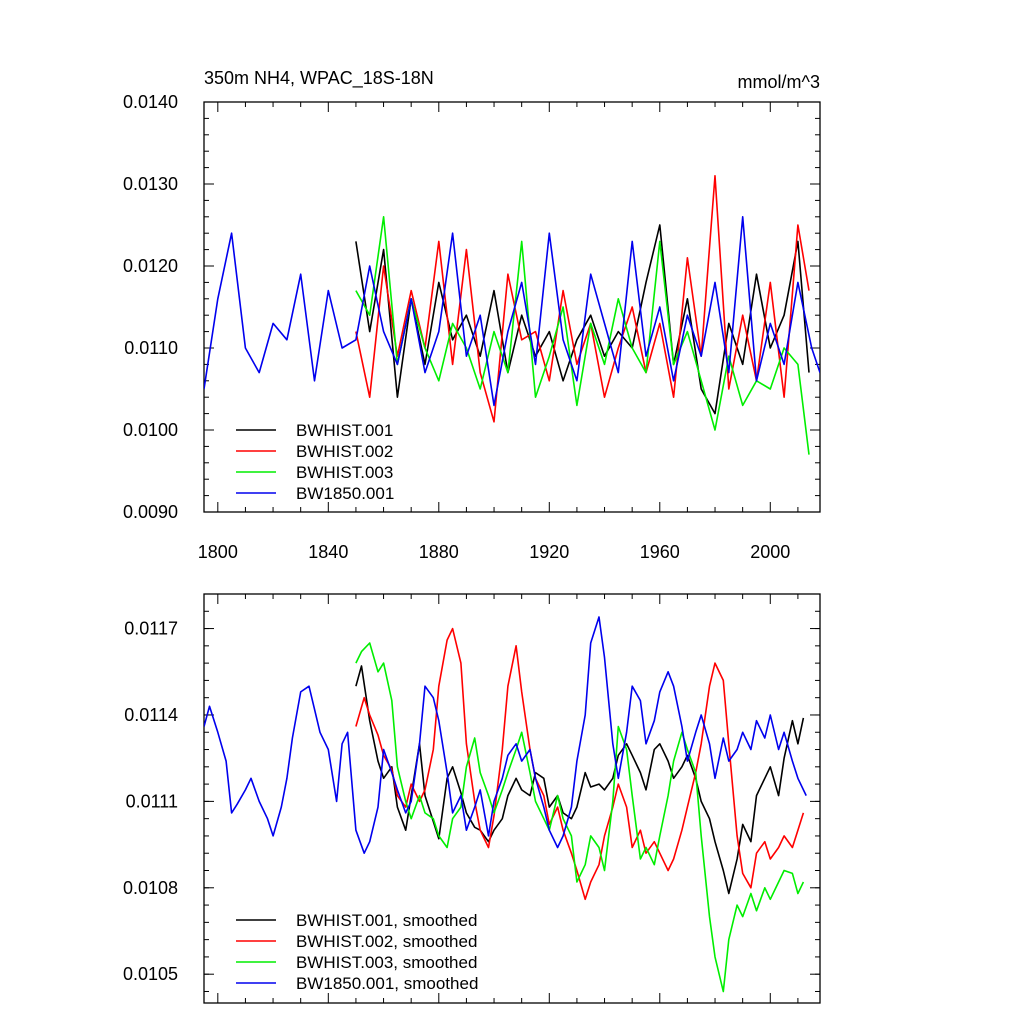  What do you see at coordinates (150, 888) in the screenshot?
I see `y-tick-label: 0.0108` at bounding box center [150, 888].